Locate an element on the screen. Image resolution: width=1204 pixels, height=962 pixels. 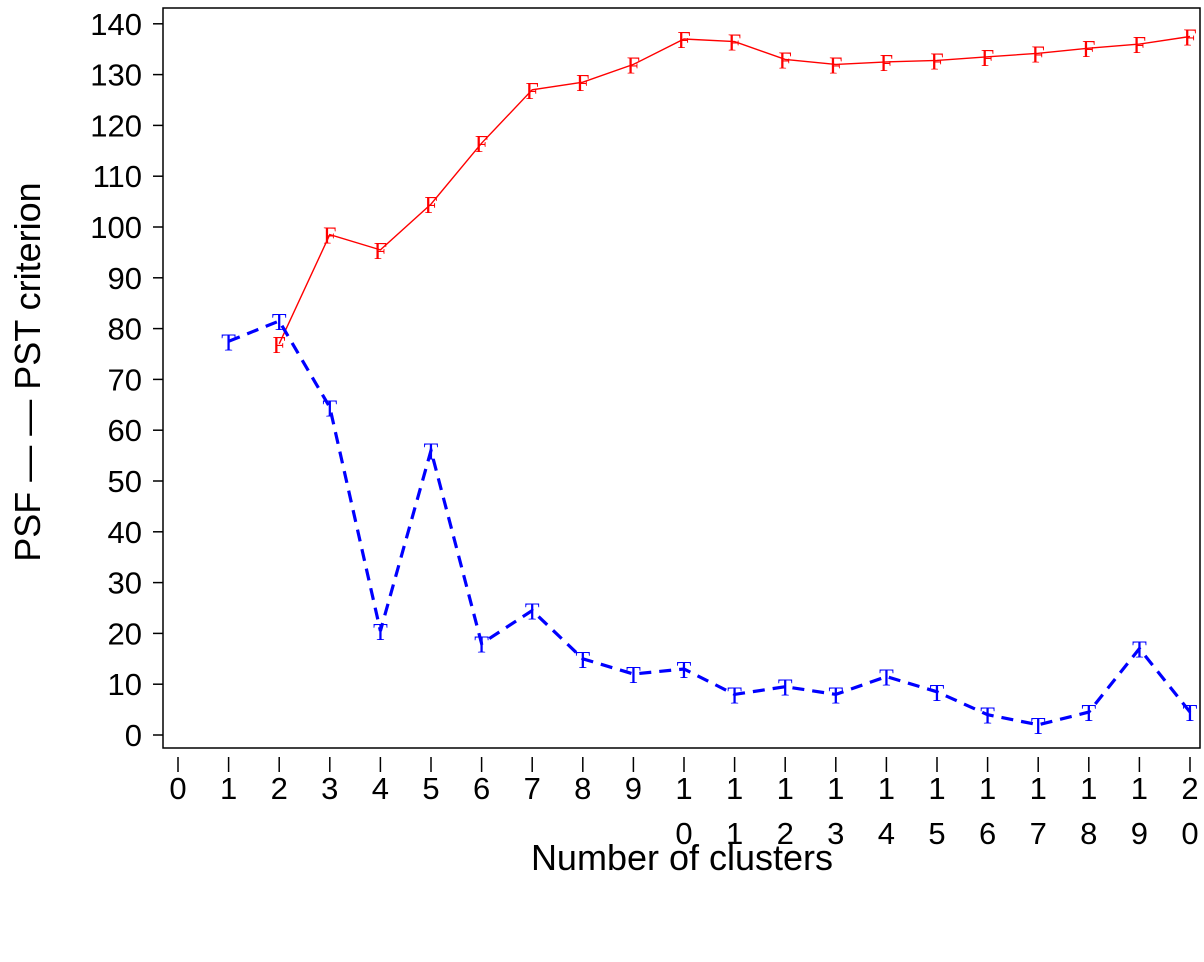
y-tick-label: 100 is located at coordinates (116, 227).